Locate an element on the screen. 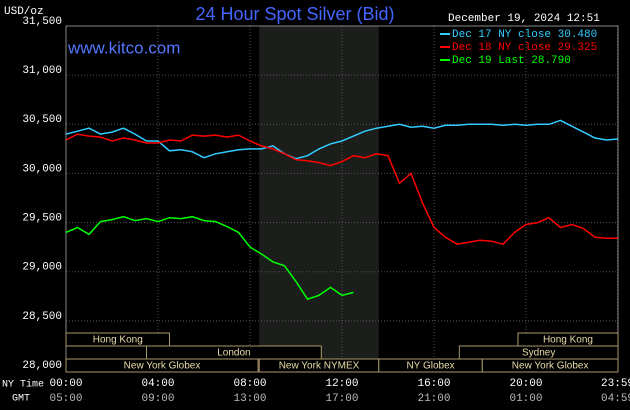 The image size is (630, 410). y-tick-label: 29,000 is located at coordinates (42, 268).